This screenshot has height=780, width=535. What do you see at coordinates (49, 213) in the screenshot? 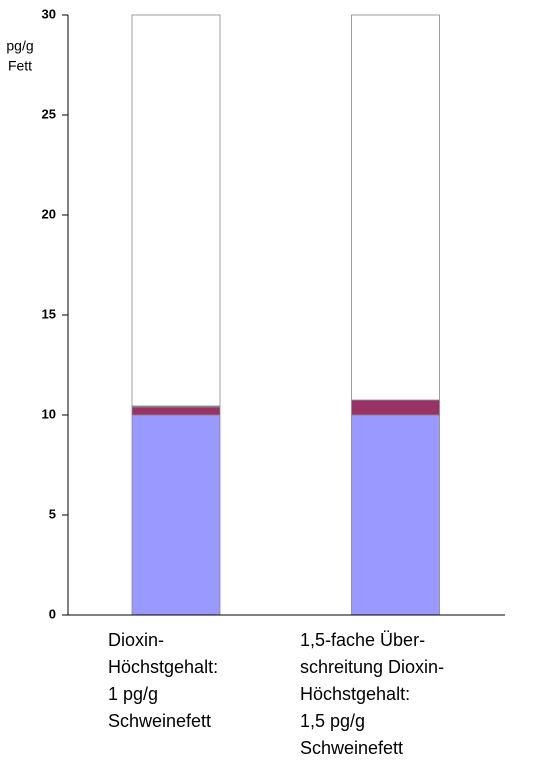
I see `y-tick-label: 20` at bounding box center [49, 213].